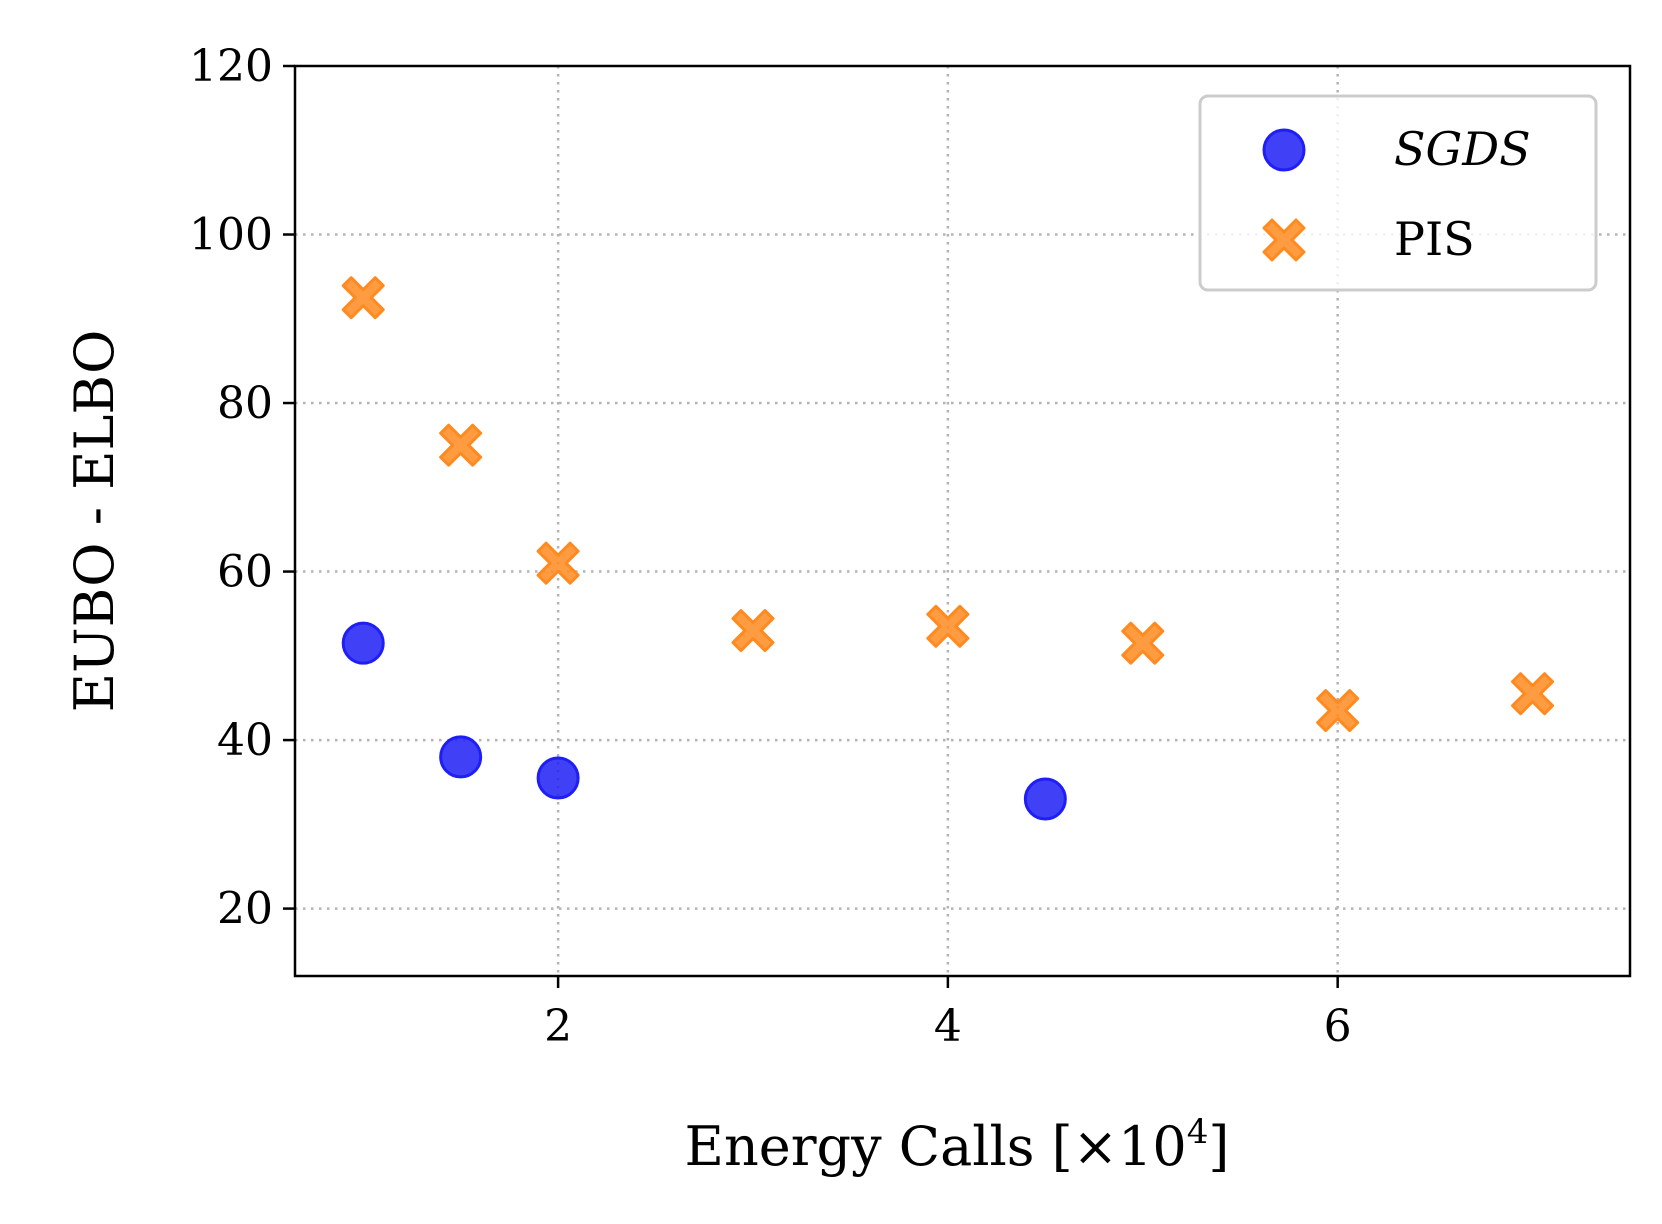  I want to click on x-axis-label: Energy Calls [×104], so click(957, 1145).